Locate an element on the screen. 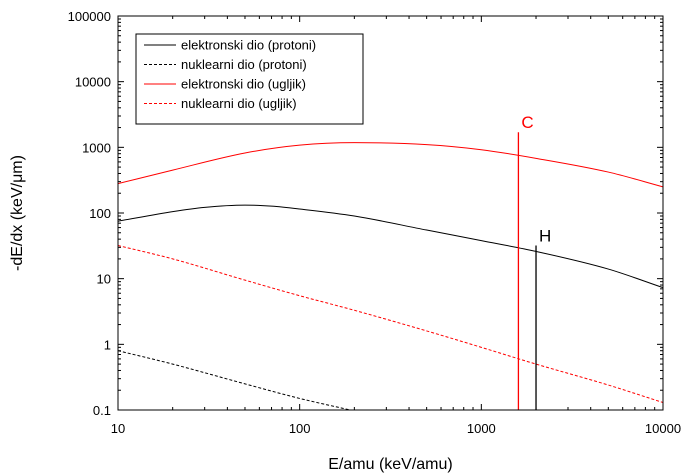 The width and height of the screenshot is (686, 476). x-tick-label: 100 is located at coordinates (300, 428).